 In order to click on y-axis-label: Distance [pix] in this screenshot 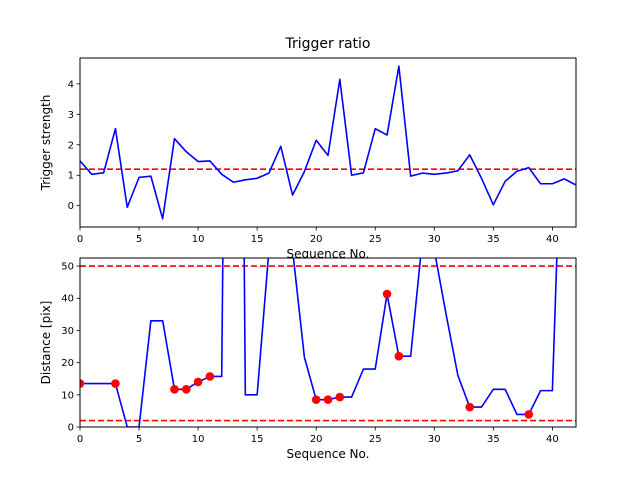, I will do `click(46, 343)`.